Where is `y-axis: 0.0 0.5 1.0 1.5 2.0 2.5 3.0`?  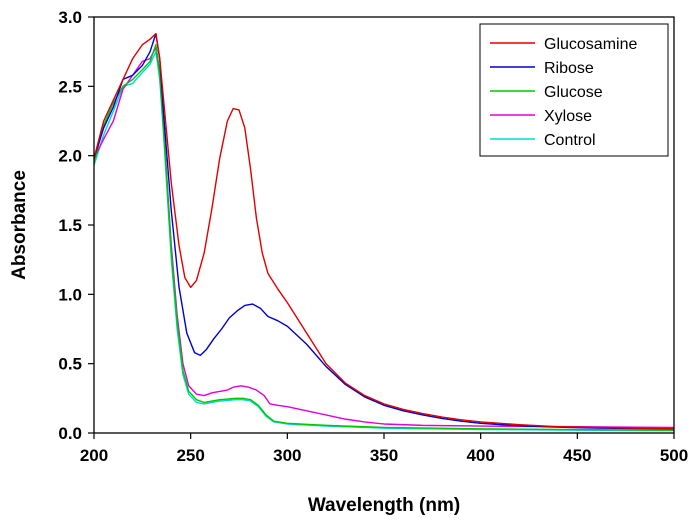 y-axis: 0.0 0.5 1.0 1.5 2.0 2.5 3.0 is located at coordinates (76, 225).